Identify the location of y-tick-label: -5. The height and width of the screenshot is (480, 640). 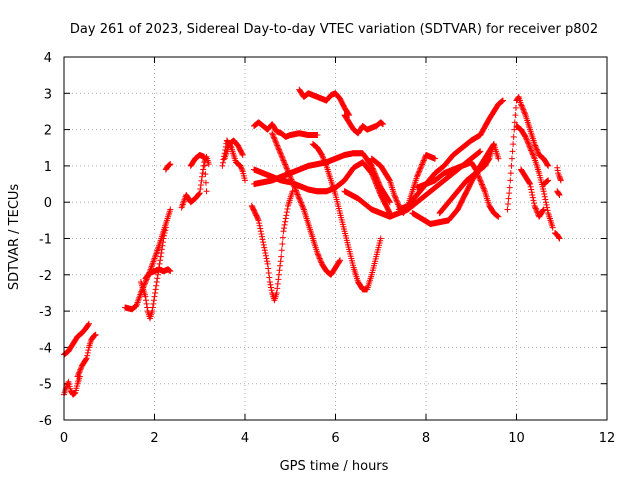
(45, 385).